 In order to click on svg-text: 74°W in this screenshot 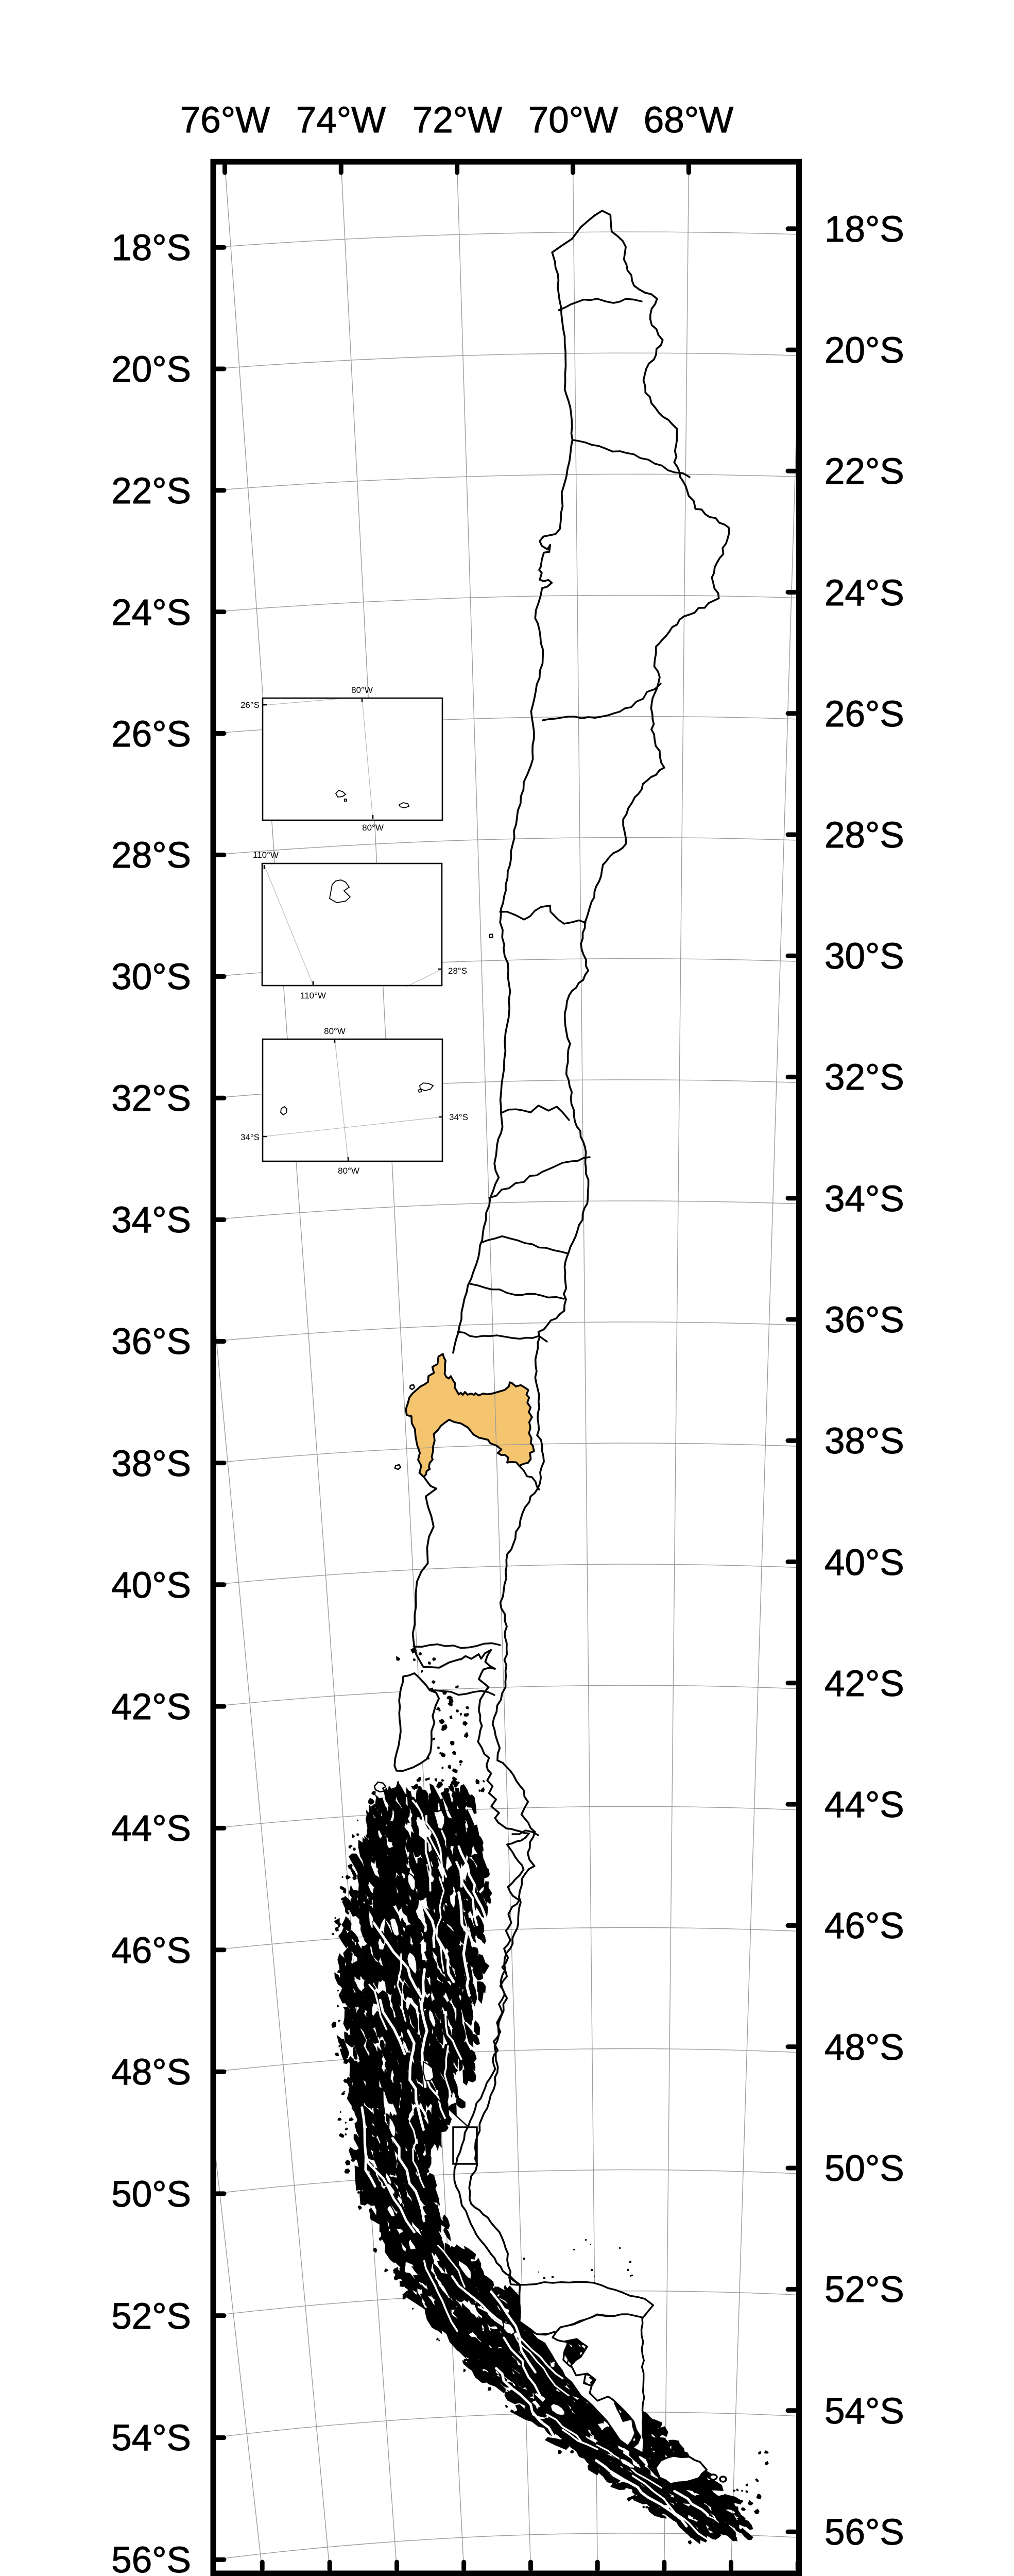, I will do `click(341, 120)`.